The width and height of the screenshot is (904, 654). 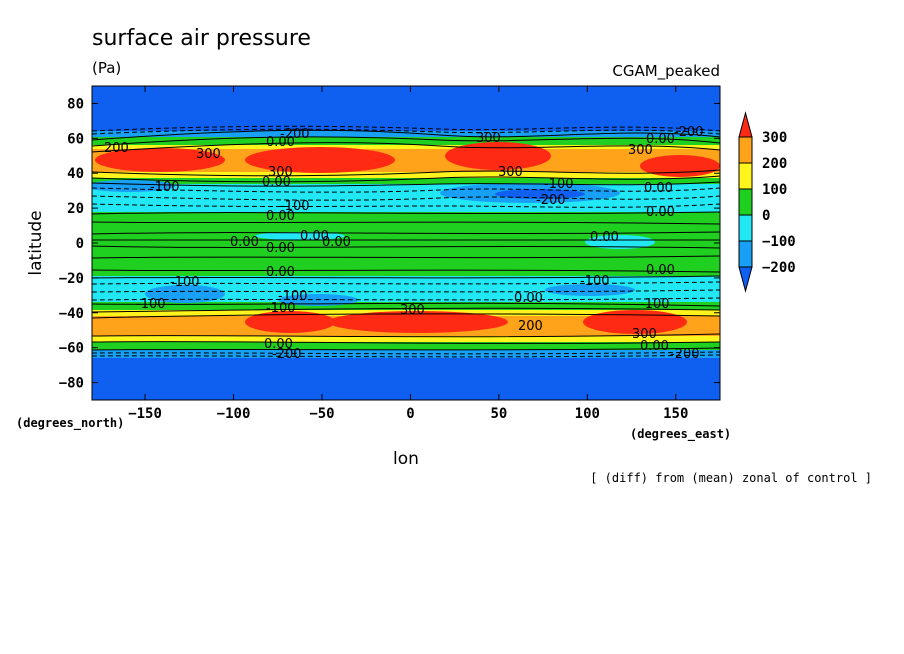 What do you see at coordinates (406, 182) in the screenshot?
I see `band-nh-green2` at bounding box center [406, 182].